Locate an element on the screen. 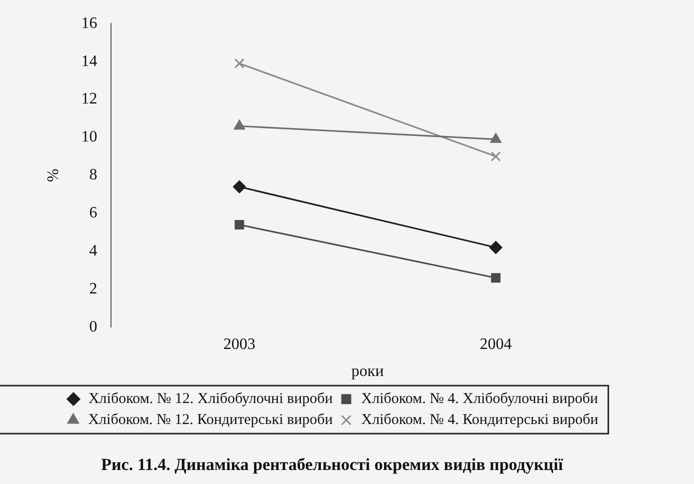 Image resolution: width=694 pixels, height=484 pixels. y-tick-label: 8 is located at coordinates (93, 175).